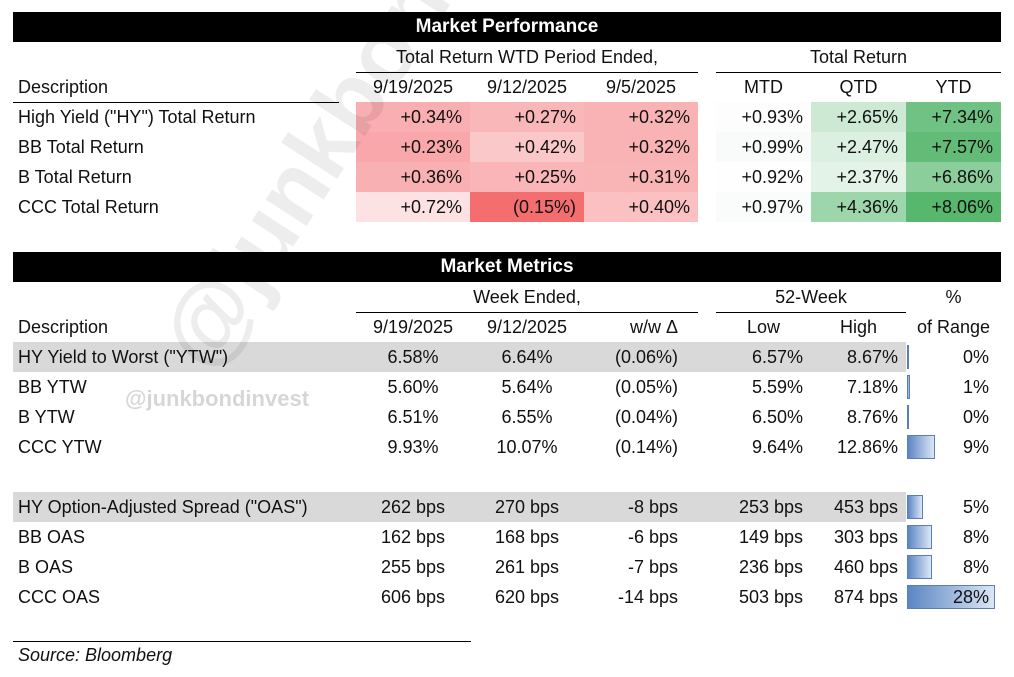 Image resolution: width=1014 pixels, height=677 pixels. Describe the element at coordinates (527, 57) in the screenshot. I see `wtd-group-header: Total Return WTD Period Ended,` at that location.